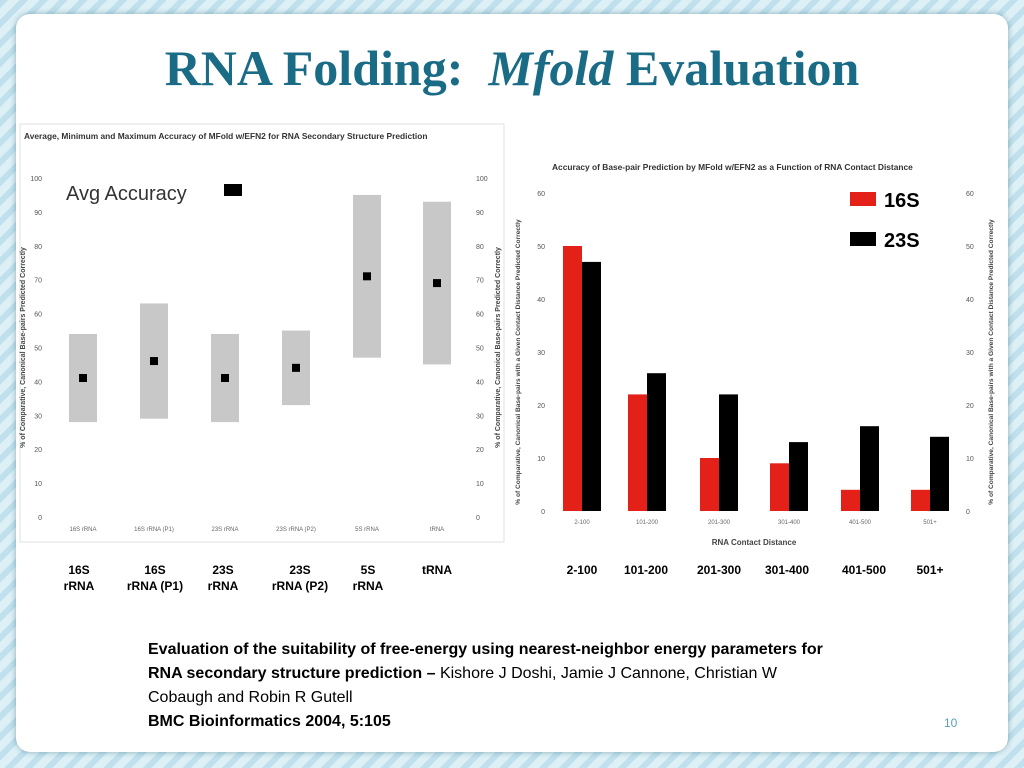 This screenshot has width=1024, height=768. Describe the element at coordinates (970, 459) in the screenshot. I see `bar-y-tick-right: 10` at that location.